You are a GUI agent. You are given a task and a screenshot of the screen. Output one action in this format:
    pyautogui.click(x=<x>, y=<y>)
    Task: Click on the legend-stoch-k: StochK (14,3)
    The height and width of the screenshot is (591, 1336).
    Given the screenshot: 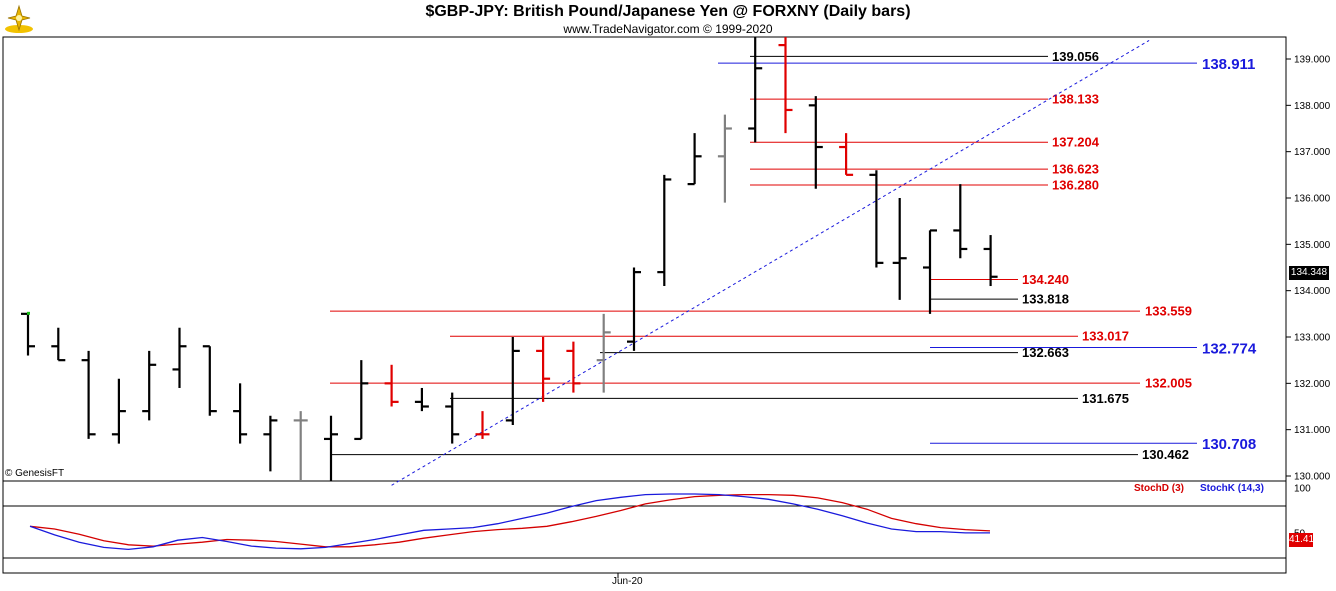 What is the action you would take?
    pyautogui.click(x=1232, y=488)
    